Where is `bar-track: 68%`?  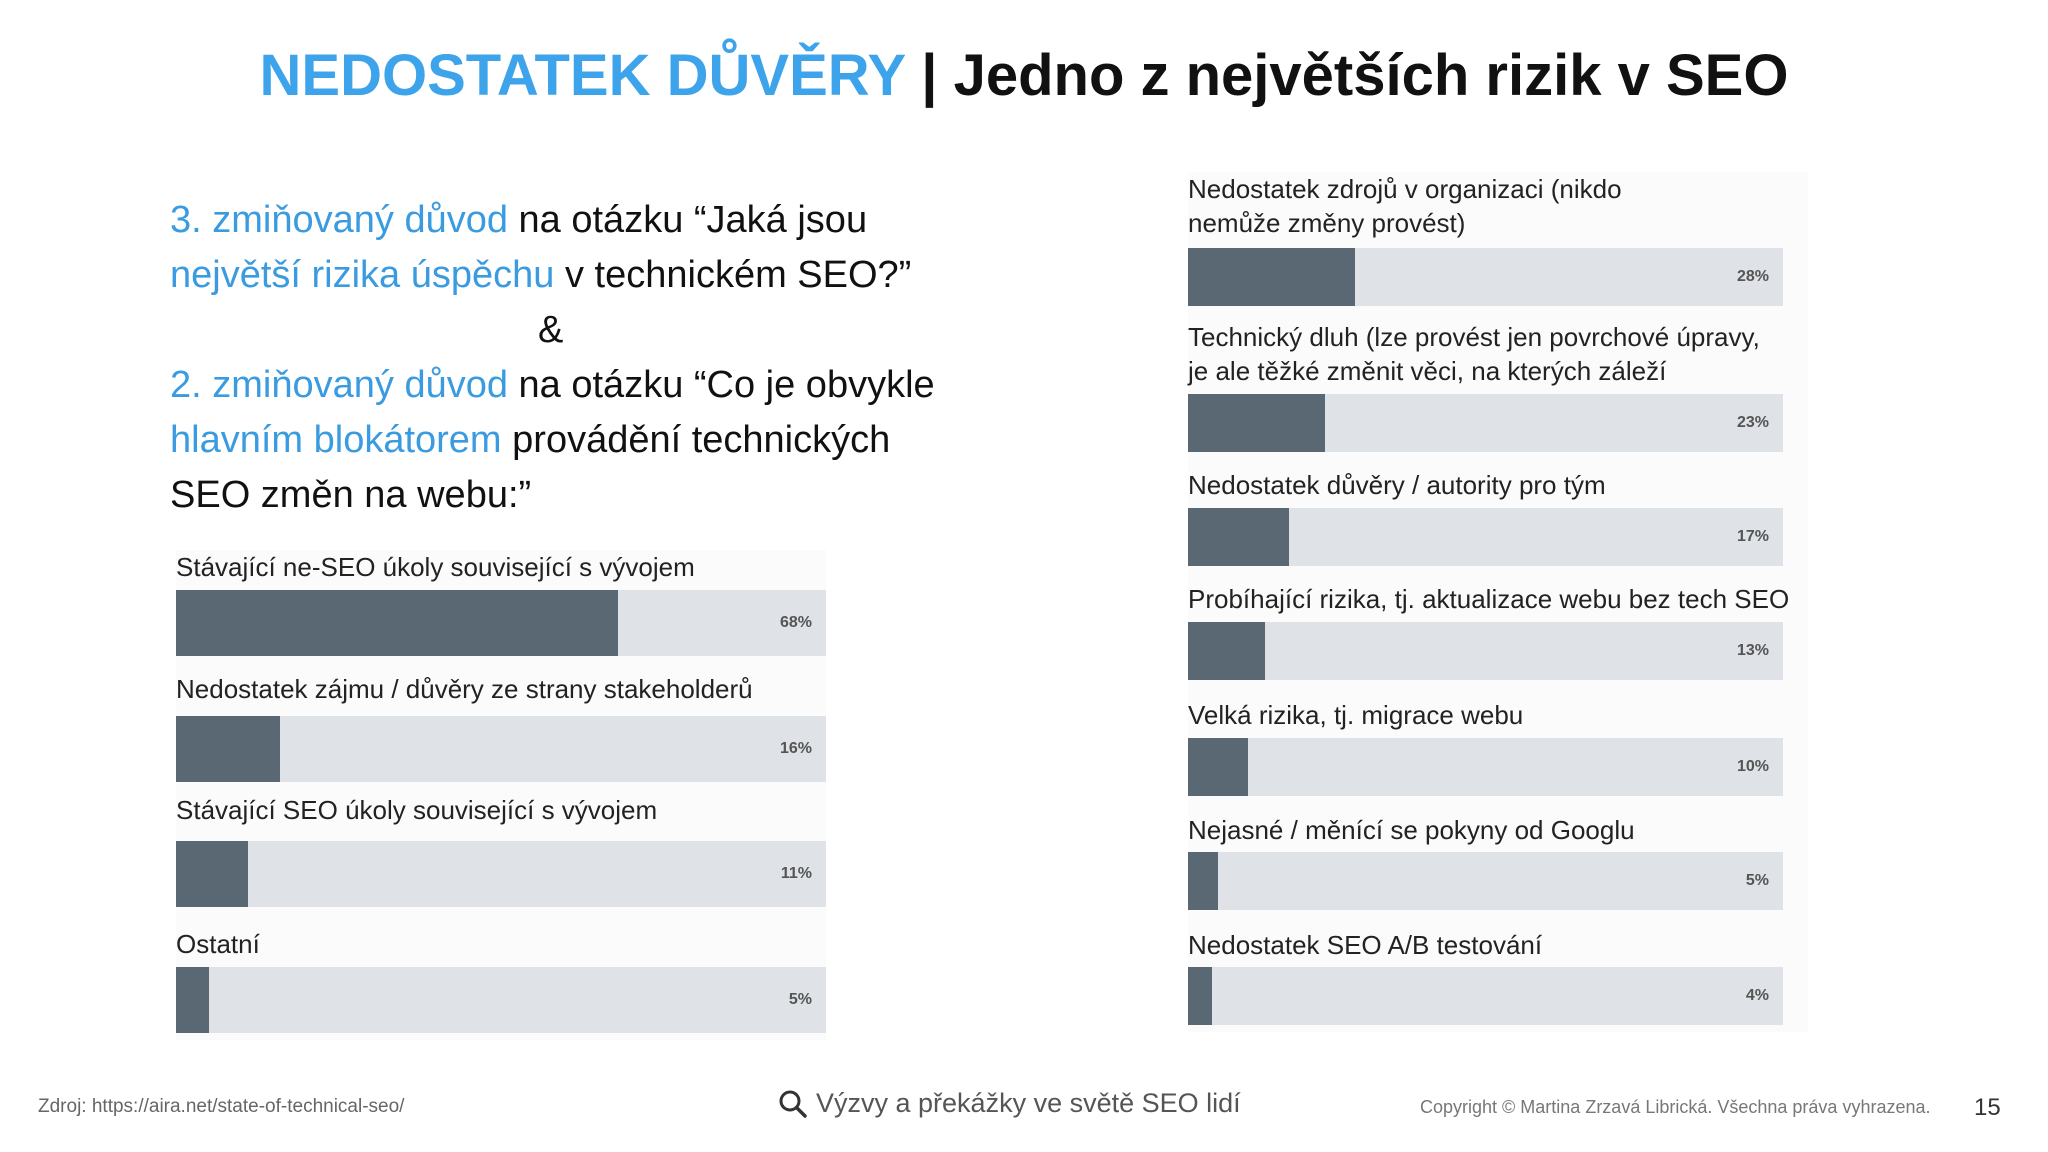
bar-track: 68% is located at coordinates (501, 623).